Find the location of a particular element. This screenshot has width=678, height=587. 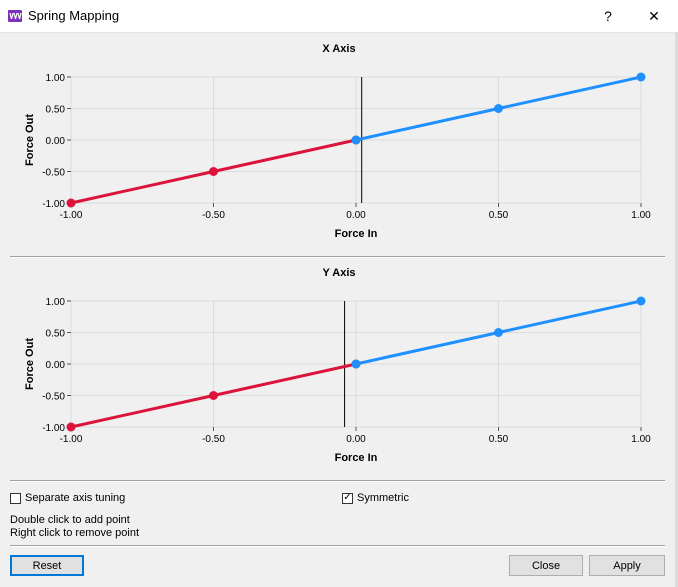

separate-axis-option: Separate axis tuning is located at coordinates (67, 498).